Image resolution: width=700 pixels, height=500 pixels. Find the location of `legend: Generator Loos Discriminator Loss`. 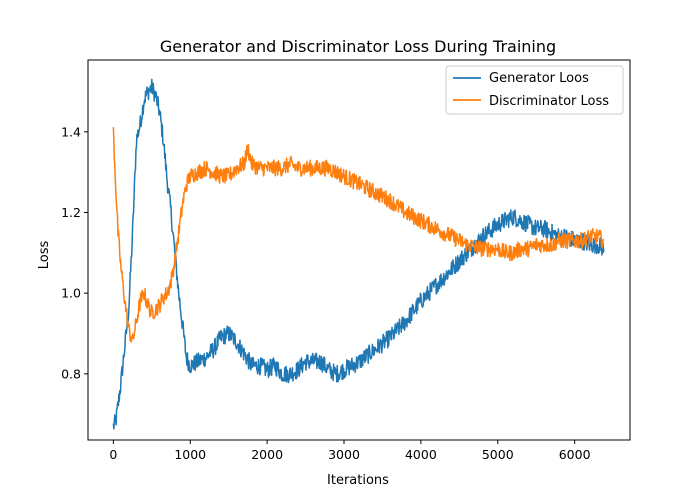

legend: Generator Loos Discriminator Loss is located at coordinates (534, 90).